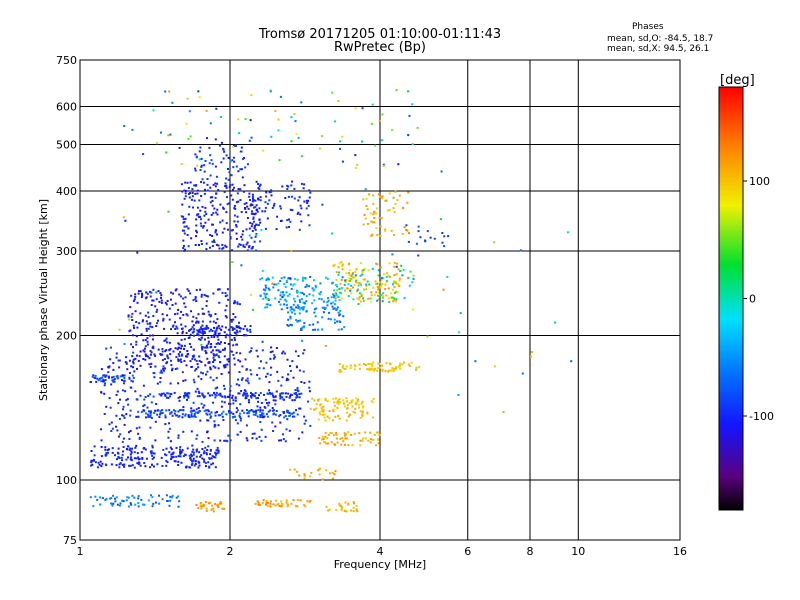  I want to click on phase-stats-heading: Phases, so click(648, 27).